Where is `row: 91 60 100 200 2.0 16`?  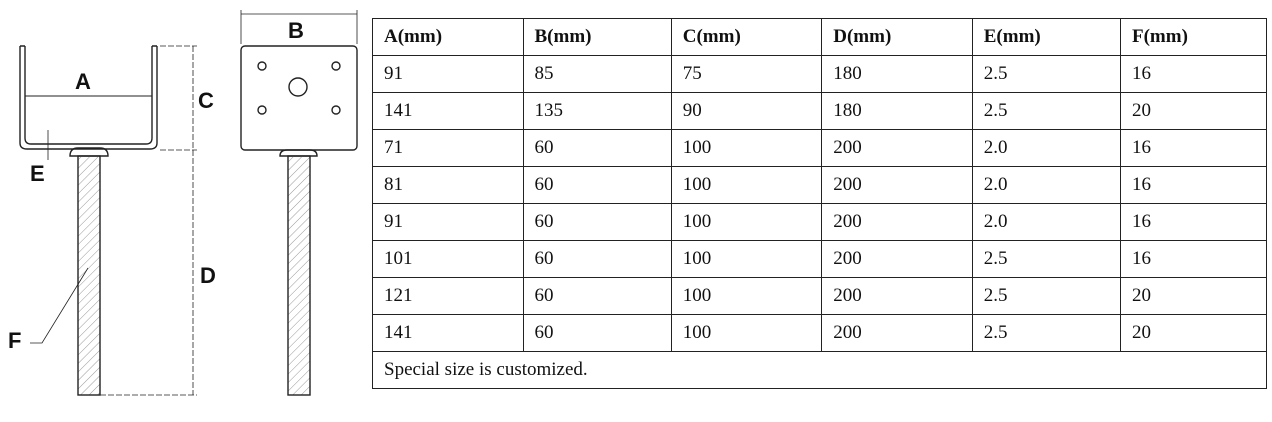
row: 91 60 100 200 2.0 16 is located at coordinates (819, 222).